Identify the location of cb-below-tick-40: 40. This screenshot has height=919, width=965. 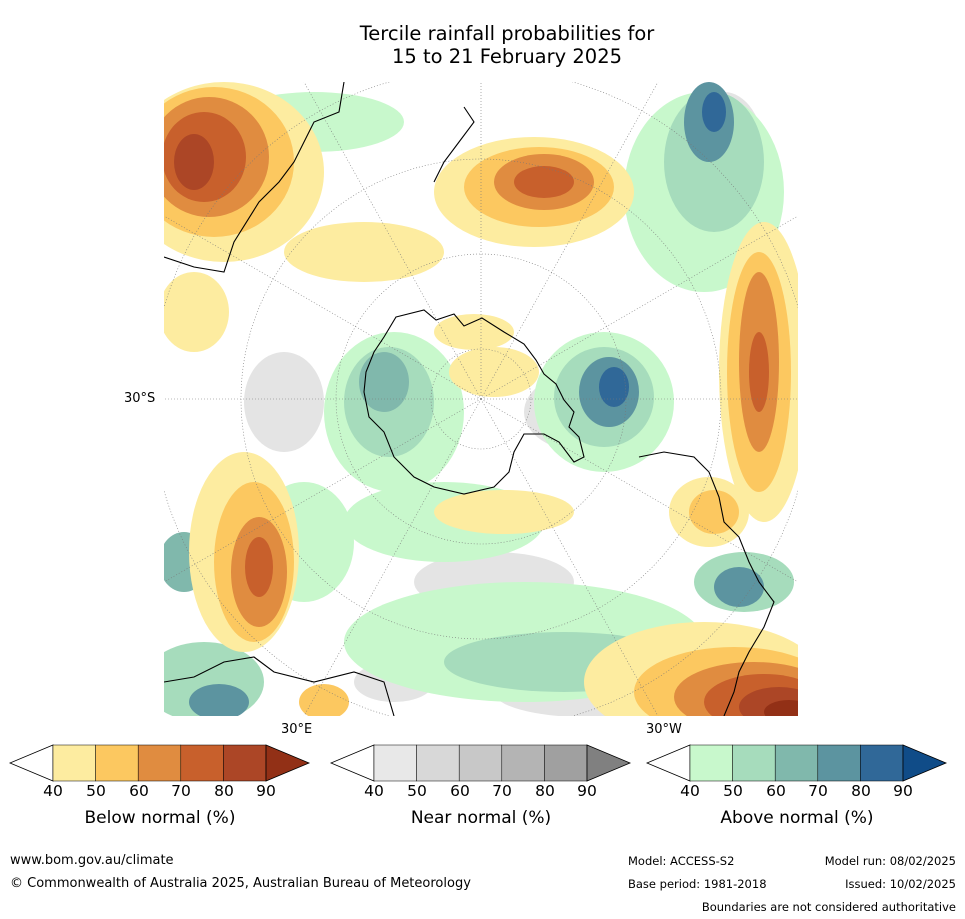
(53, 791).